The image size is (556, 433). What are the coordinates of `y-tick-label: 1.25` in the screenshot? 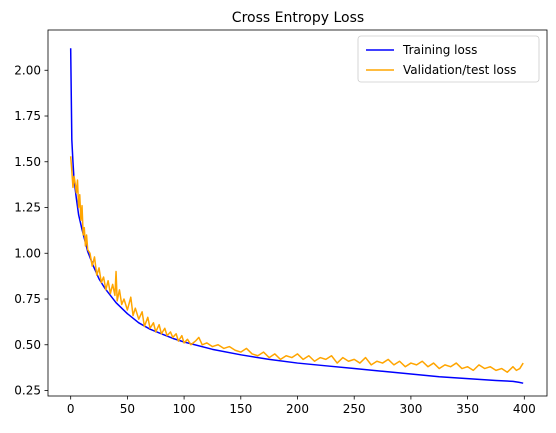 It's located at (27, 208).